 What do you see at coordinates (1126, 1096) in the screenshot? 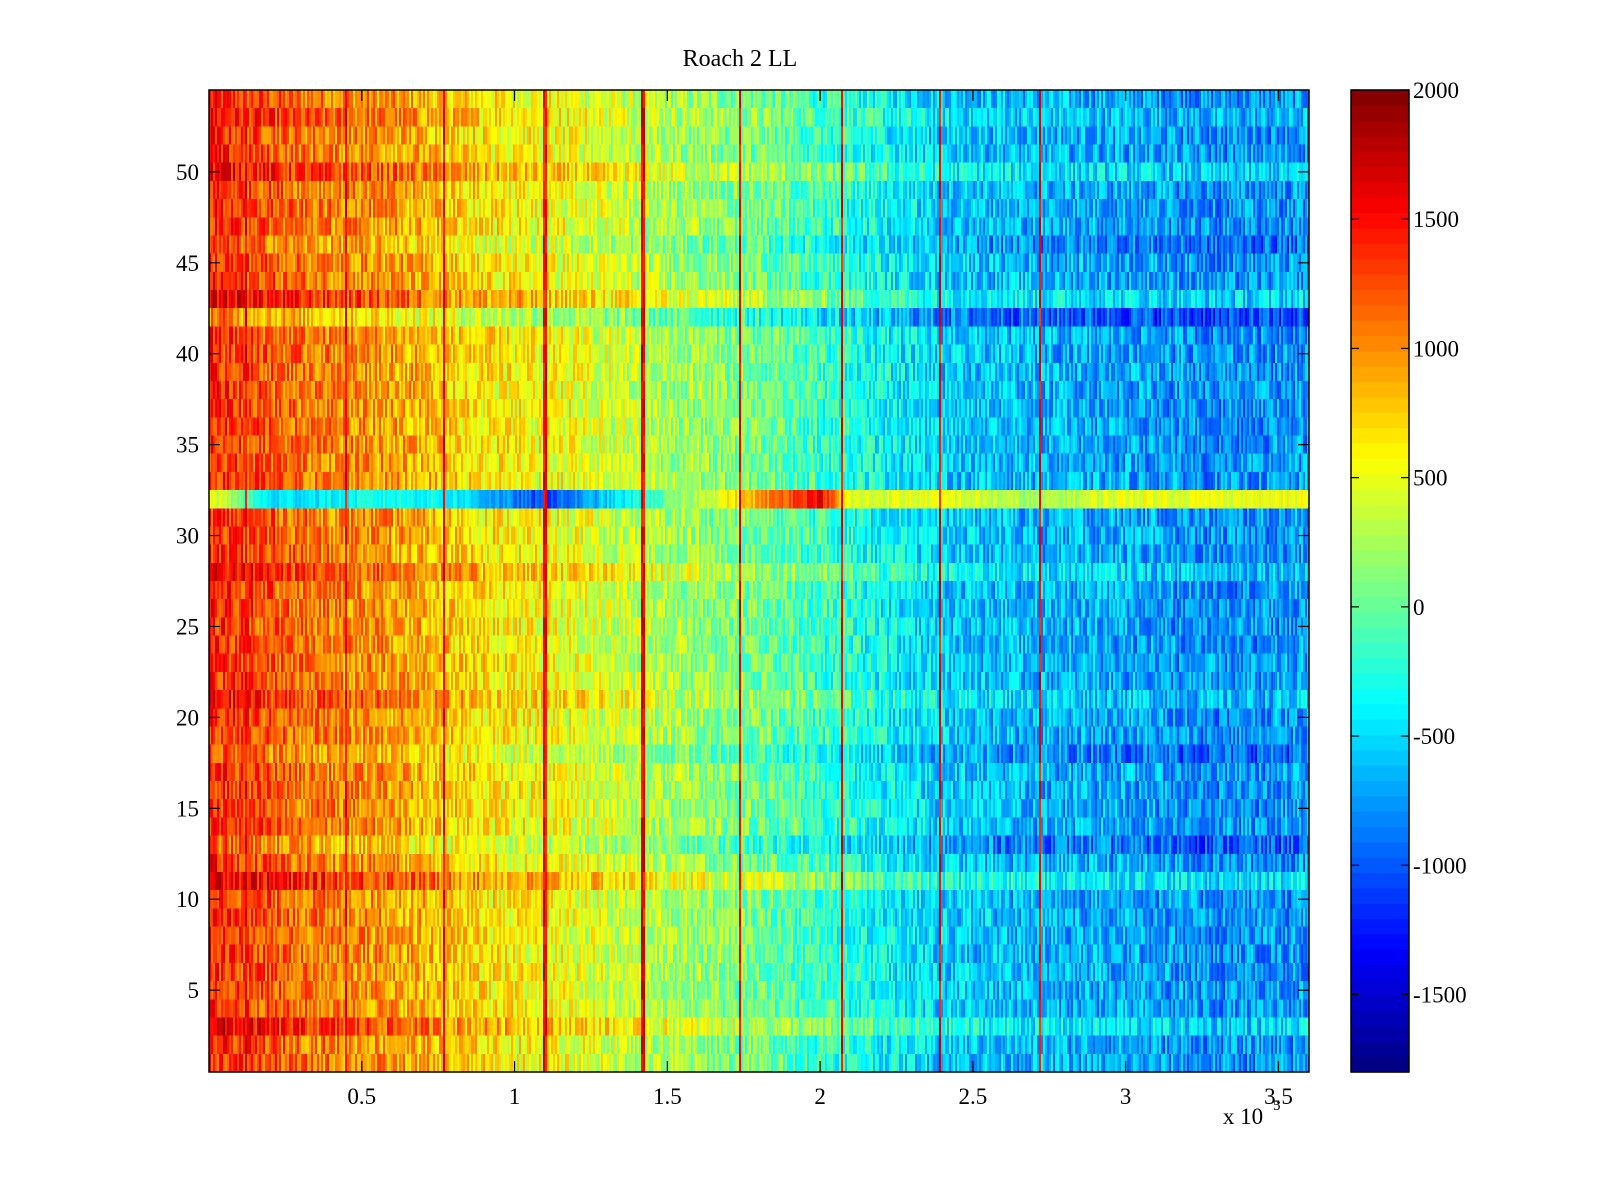
I see `x-tick-label: 3` at bounding box center [1126, 1096].